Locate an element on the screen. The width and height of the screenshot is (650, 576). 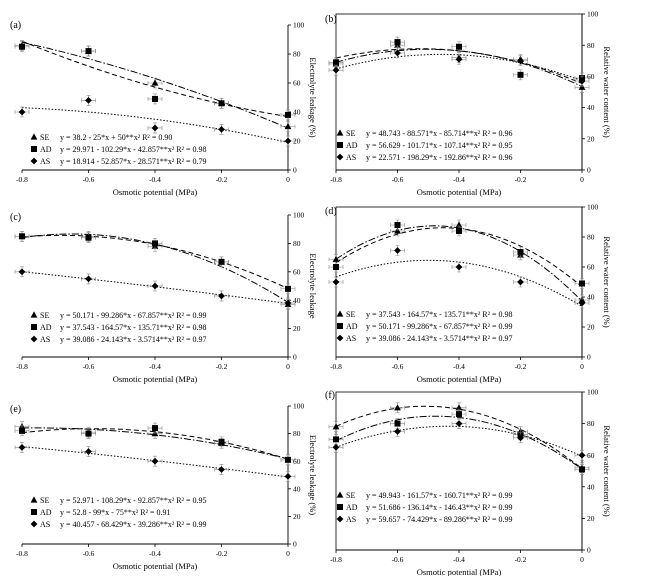
panel-label: (f) is located at coordinates (330, 395).